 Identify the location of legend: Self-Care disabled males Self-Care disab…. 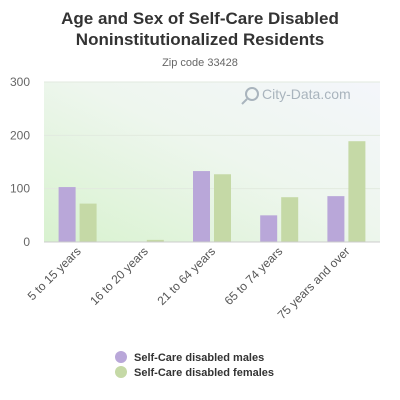
(194, 365).